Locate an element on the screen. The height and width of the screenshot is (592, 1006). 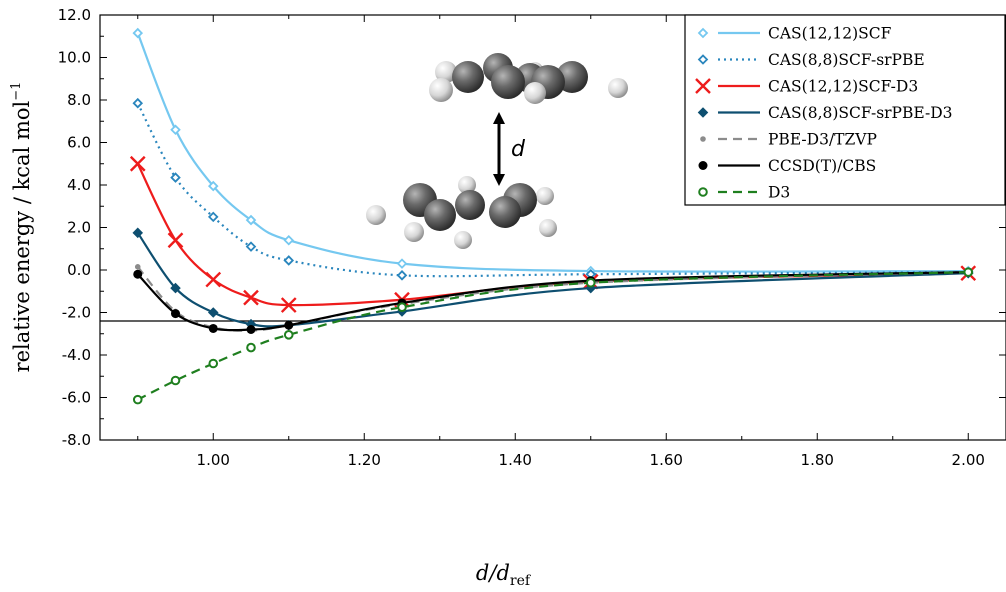
x-tick-label: 1.60 is located at coordinates (666, 460).